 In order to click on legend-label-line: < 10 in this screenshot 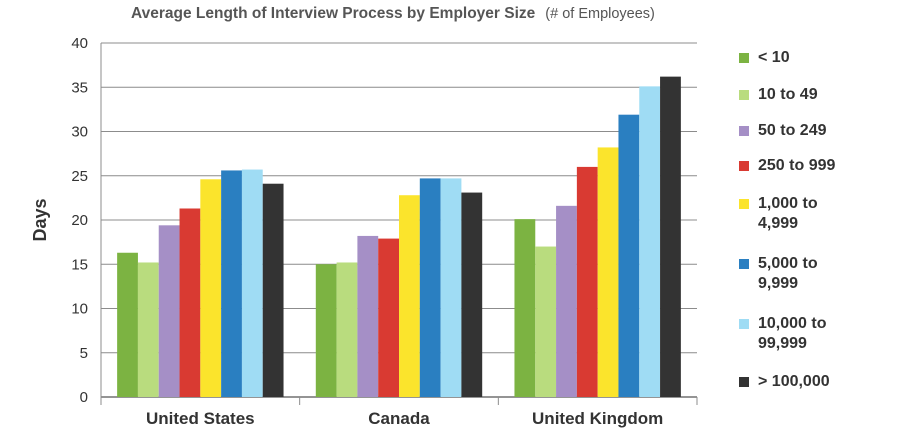, I will do `click(774, 57)`.